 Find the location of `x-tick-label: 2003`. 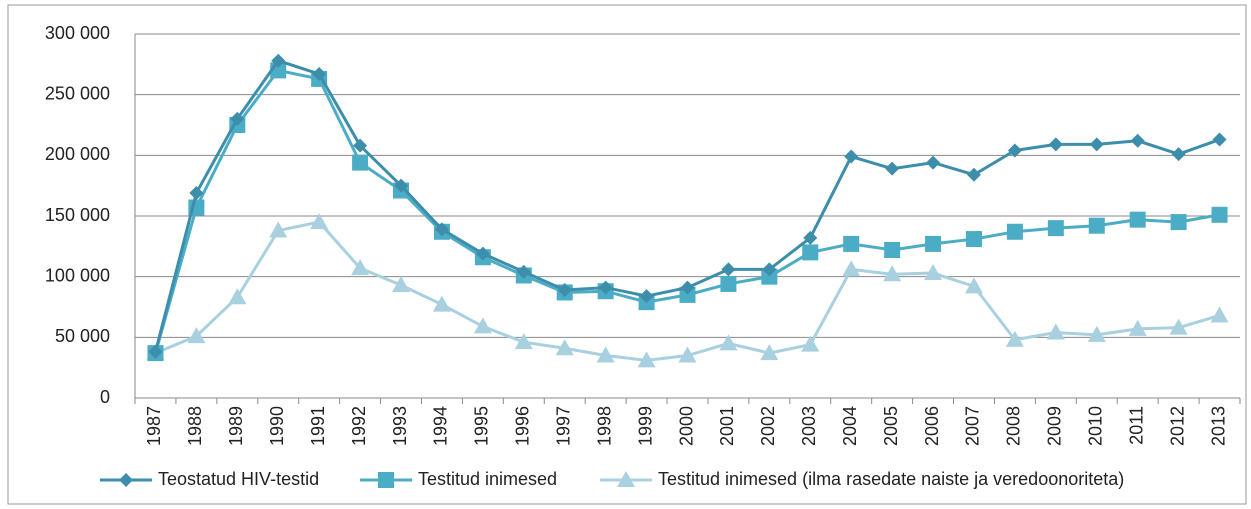

x-tick-label: 2003 is located at coordinates (809, 426).